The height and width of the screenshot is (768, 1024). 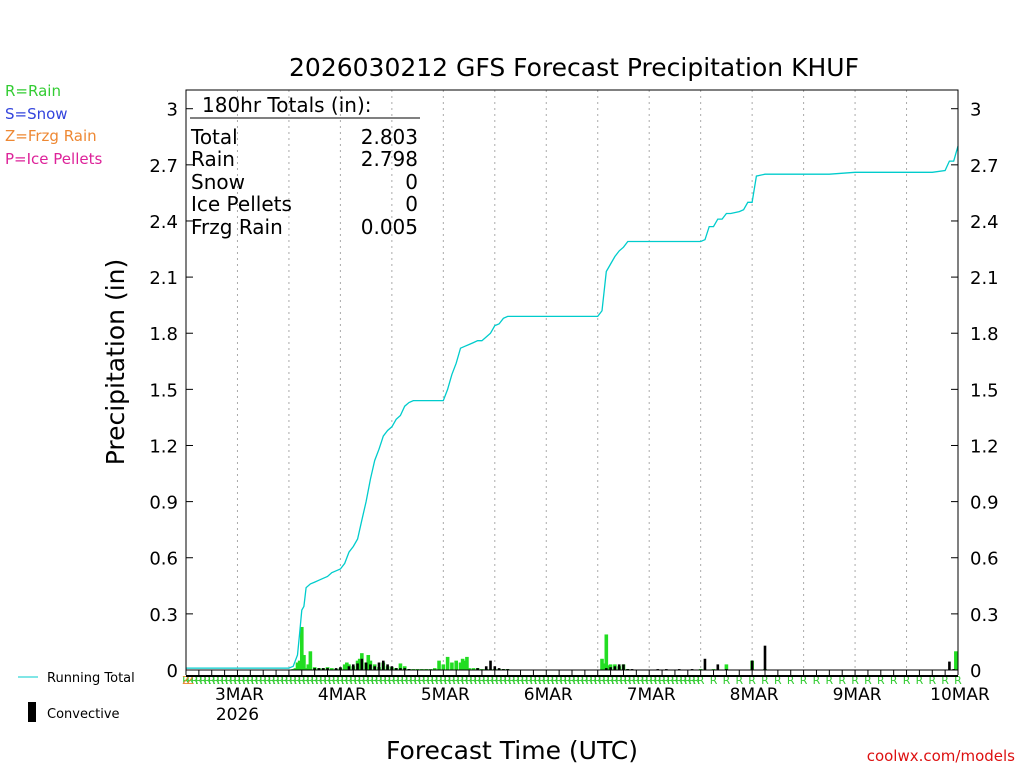 I want to click on y-tick-label-right: 1.2, so click(x=984, y=446).